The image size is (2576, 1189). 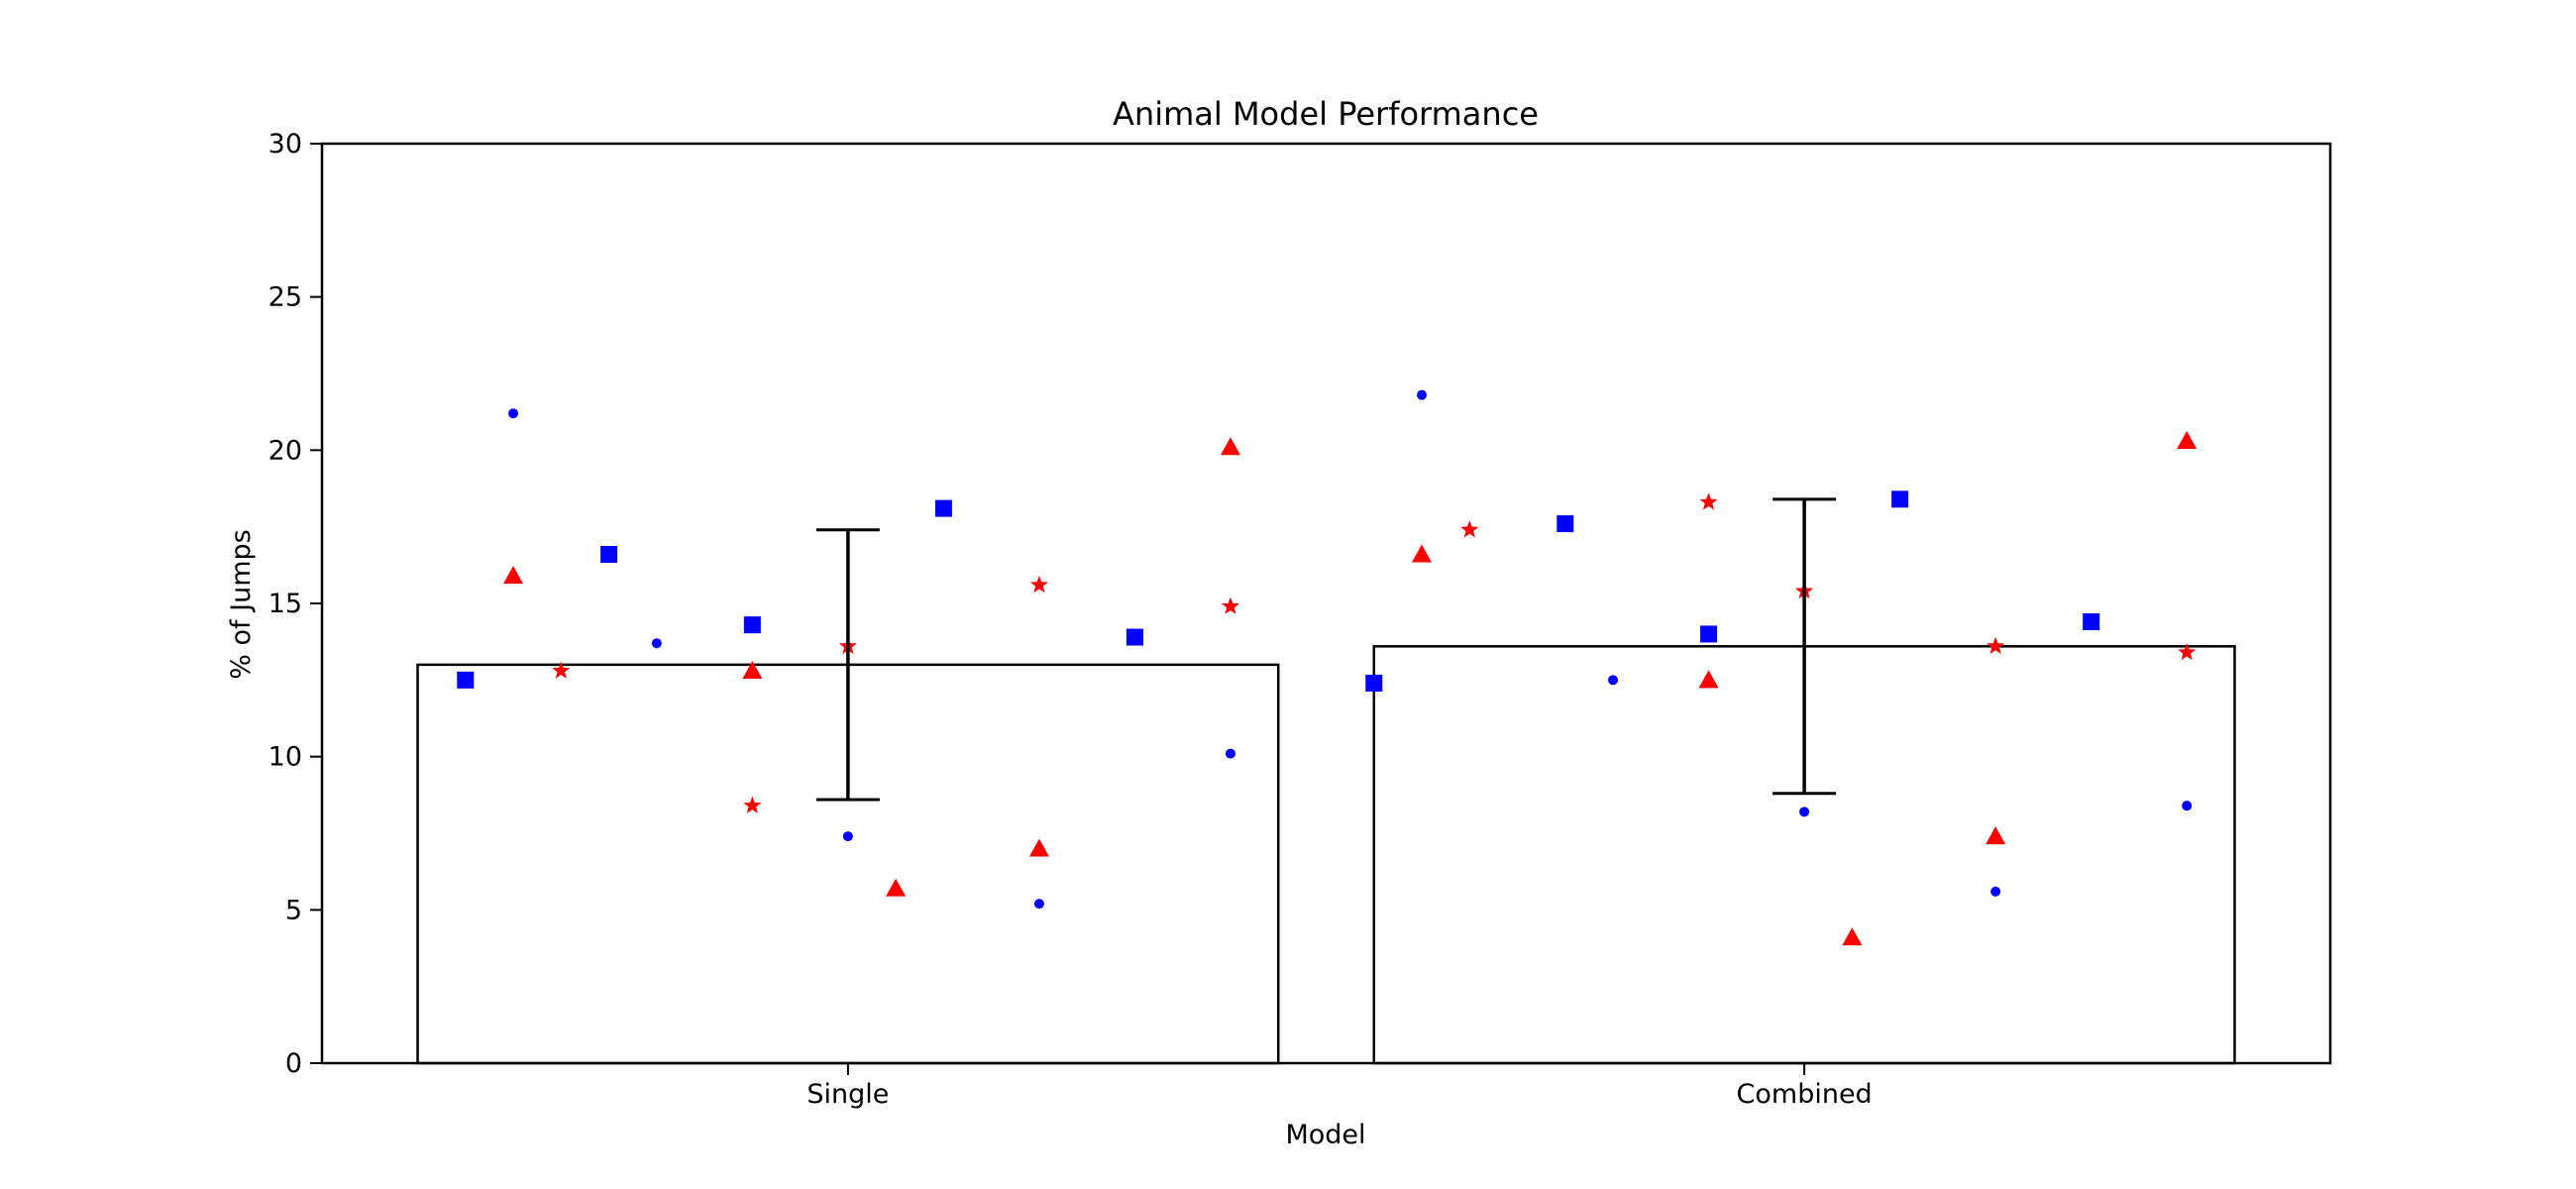 What do you see at coordinates (242, 604) in the screenshot?
I see `y-axis-label: % of Jumps` at bounding box center [242, 604].